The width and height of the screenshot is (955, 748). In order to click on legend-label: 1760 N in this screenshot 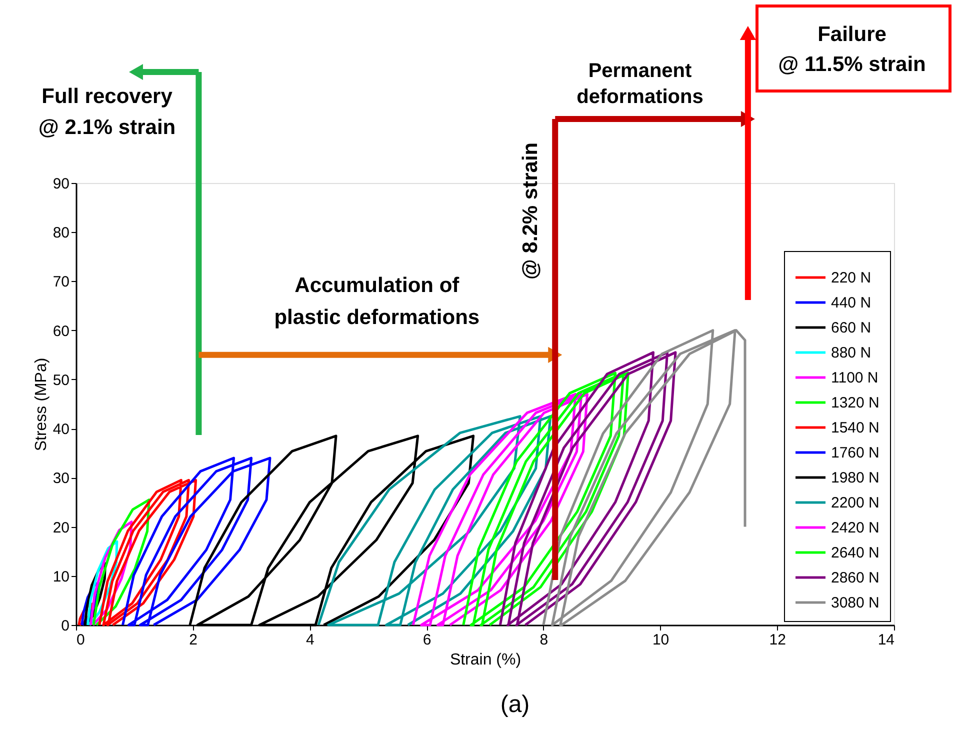, I will do `click(855, 453)`.